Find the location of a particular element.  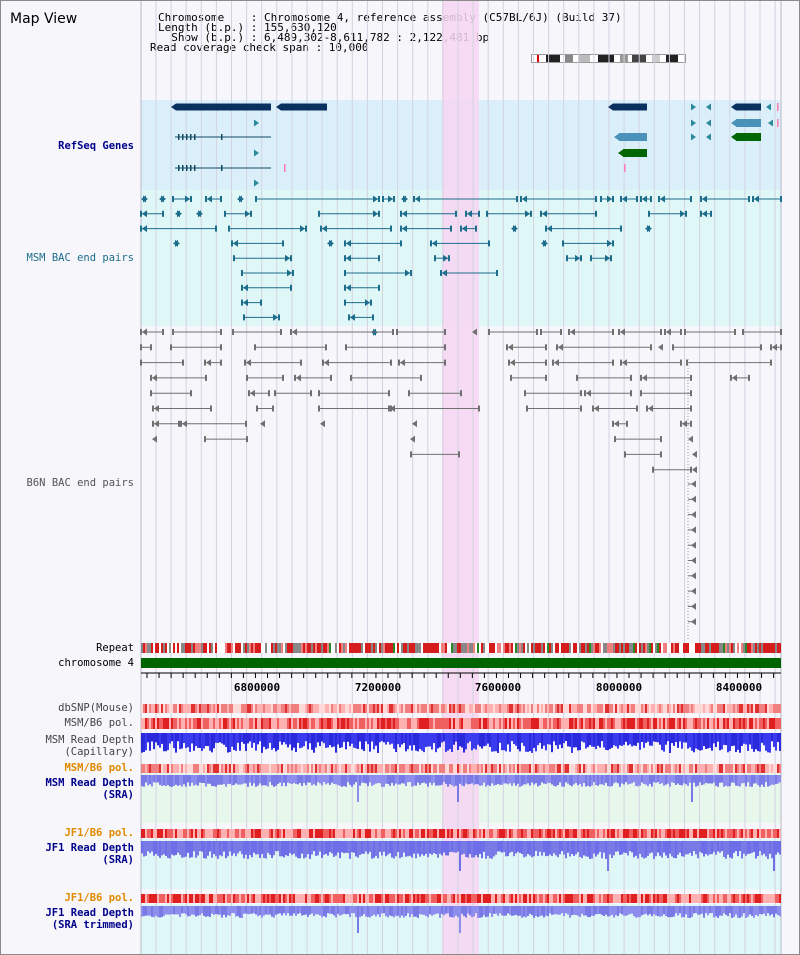

msm-pol-label: MSM/B6 pol. is located at coordinates (99, 723).